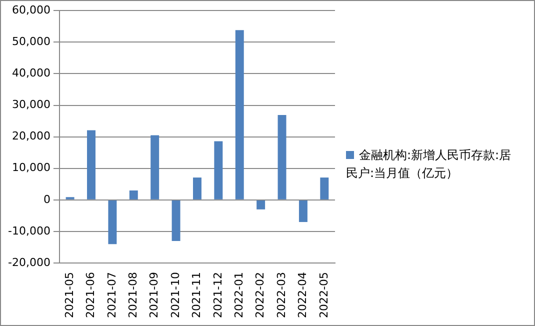 The width and height of the screenshot is (535, 326). Describe the element at coordinates (133, 295) in the screenshot. I see `x-tick-label: 2021-08` at that location.